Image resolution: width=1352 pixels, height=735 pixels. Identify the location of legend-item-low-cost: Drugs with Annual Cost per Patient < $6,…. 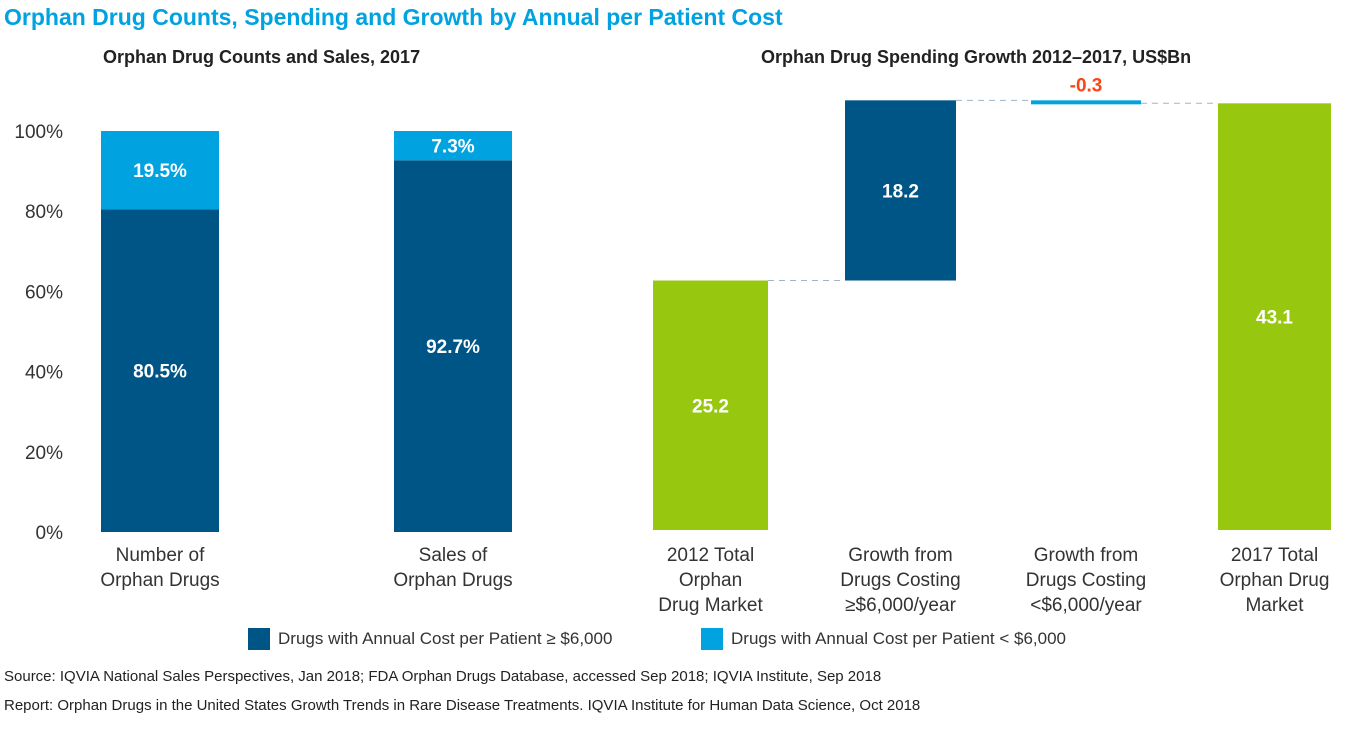
(883, 639).